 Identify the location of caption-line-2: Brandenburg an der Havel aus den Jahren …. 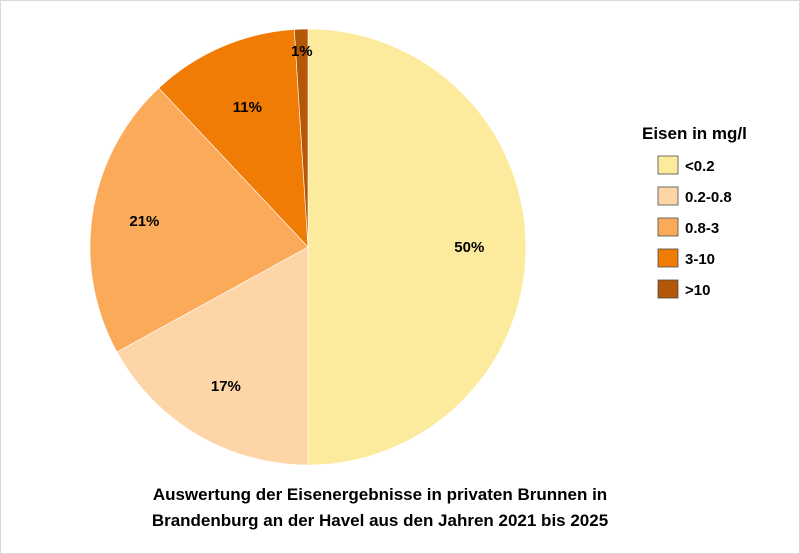
(380, 520).